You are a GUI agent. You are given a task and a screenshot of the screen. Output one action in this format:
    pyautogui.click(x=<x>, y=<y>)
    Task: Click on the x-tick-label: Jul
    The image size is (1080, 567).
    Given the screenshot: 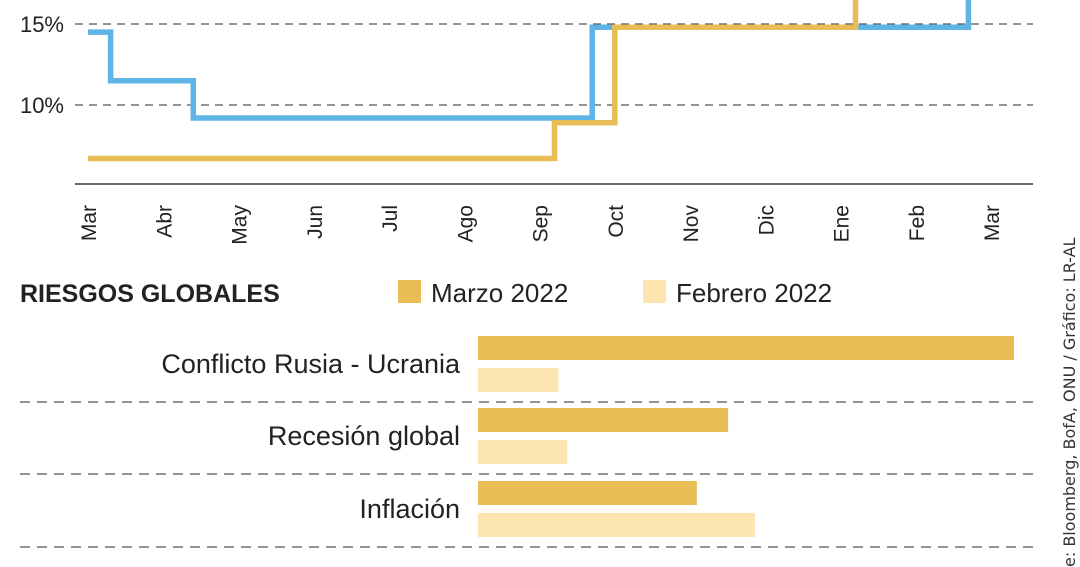 What is the action you would take?
    pyautogui.click(x=390, y=218)
    